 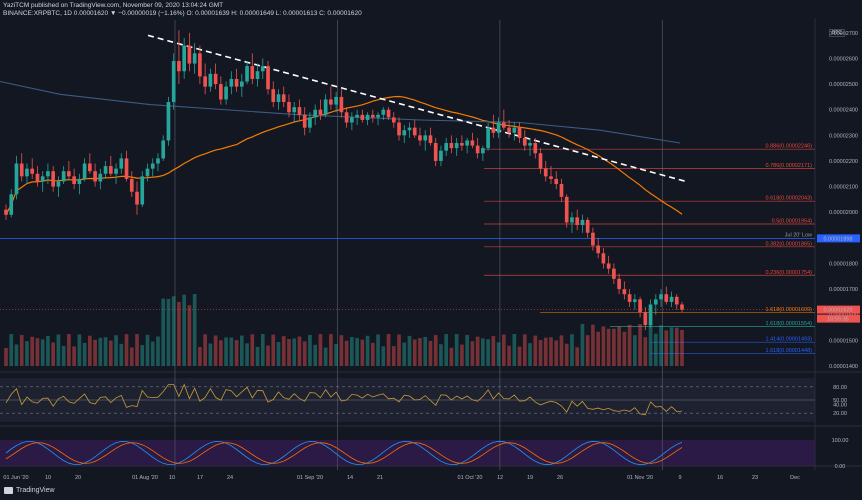 I want to click on fib-level-label: 1.414(0.00001493), so click(x=789, y=340).